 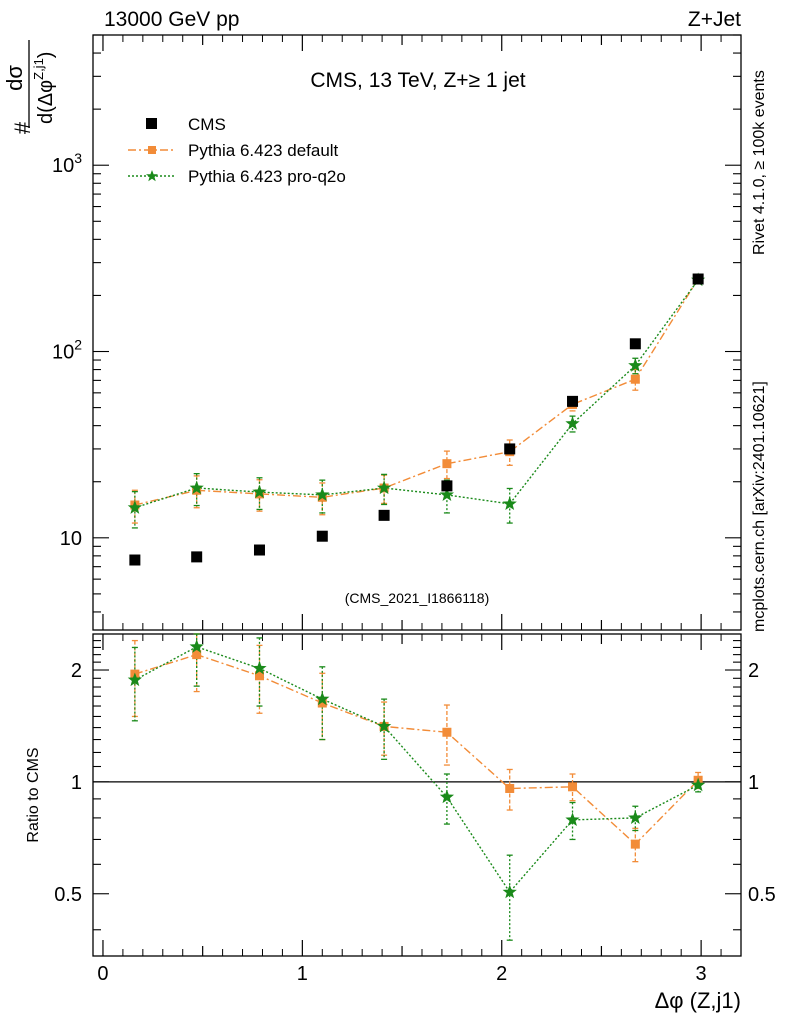 I want to click on y-tick-label: 10², so click(x=67, y=350).